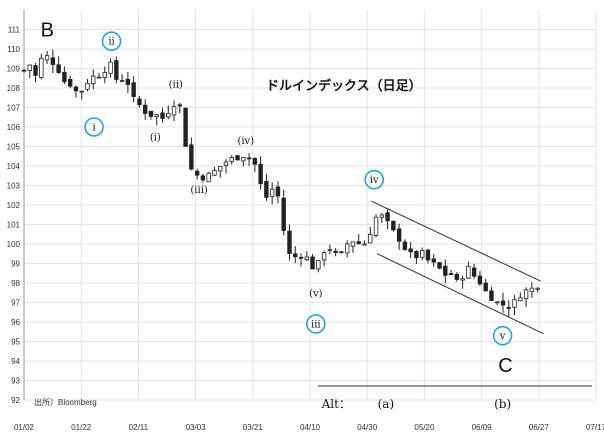 This screenshot has width=604, height=444. I want to click on x-tick-label: 04/30, so click(367, 427).